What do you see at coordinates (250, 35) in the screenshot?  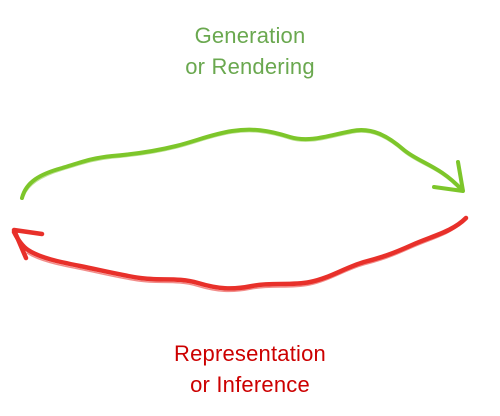 I see `top-label-line-1: Generation` at bounding box center [250, 35].